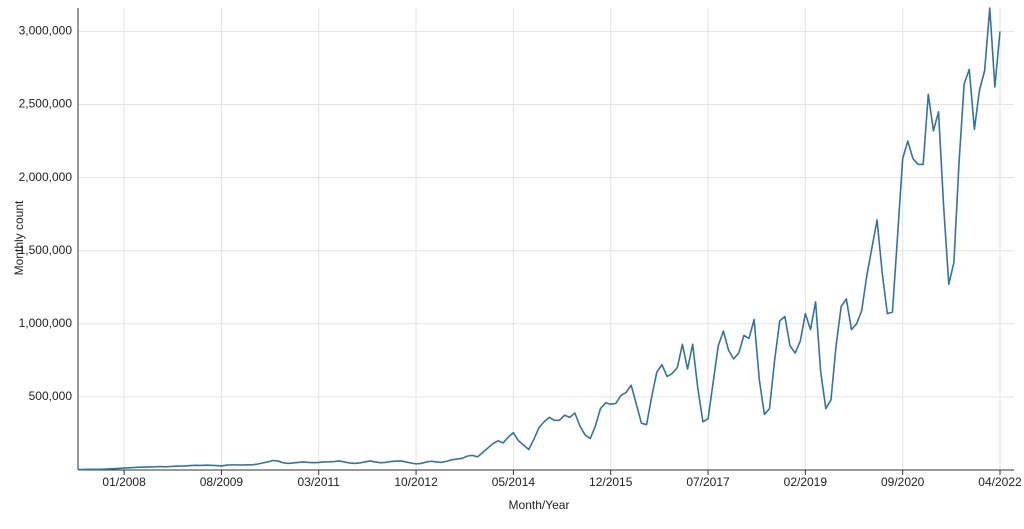 The image size is (1024, 529). I want to click on x-tick-label: 01/2008, so click(124, 482).